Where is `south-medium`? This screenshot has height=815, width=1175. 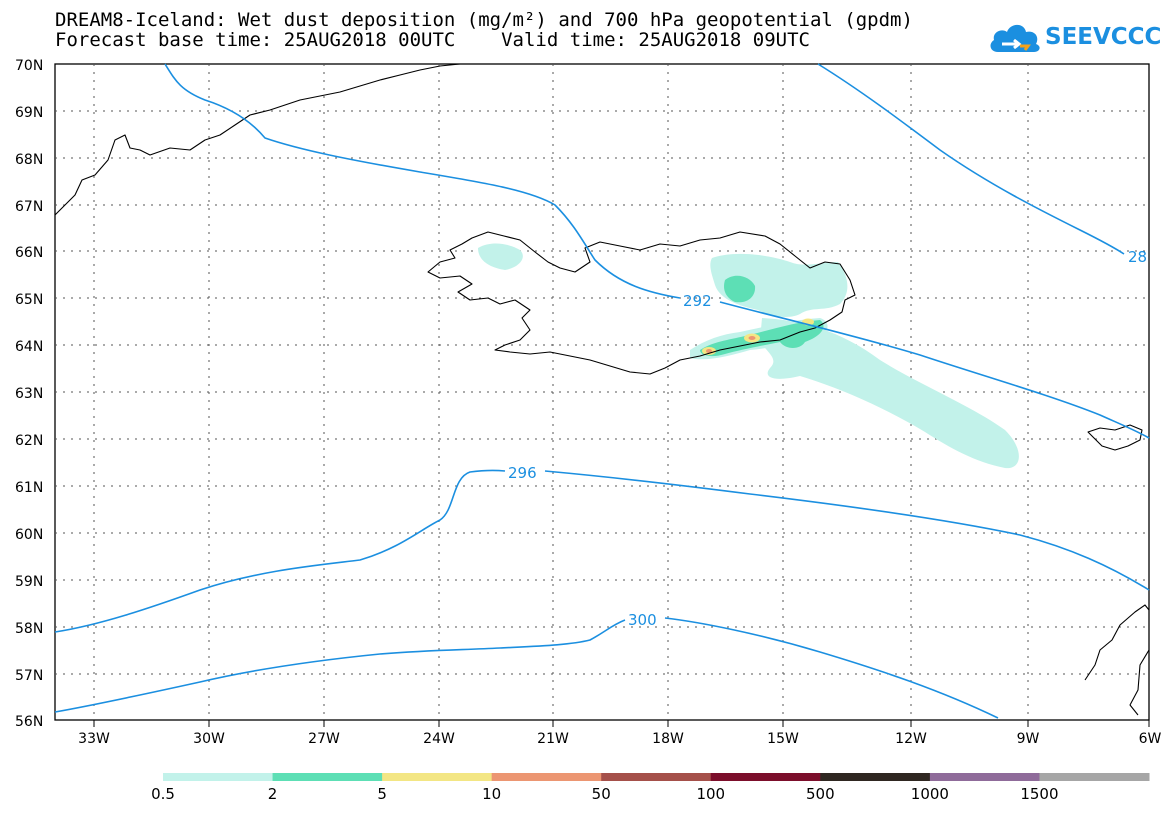
south-medium is located at coordinates (762, 338).